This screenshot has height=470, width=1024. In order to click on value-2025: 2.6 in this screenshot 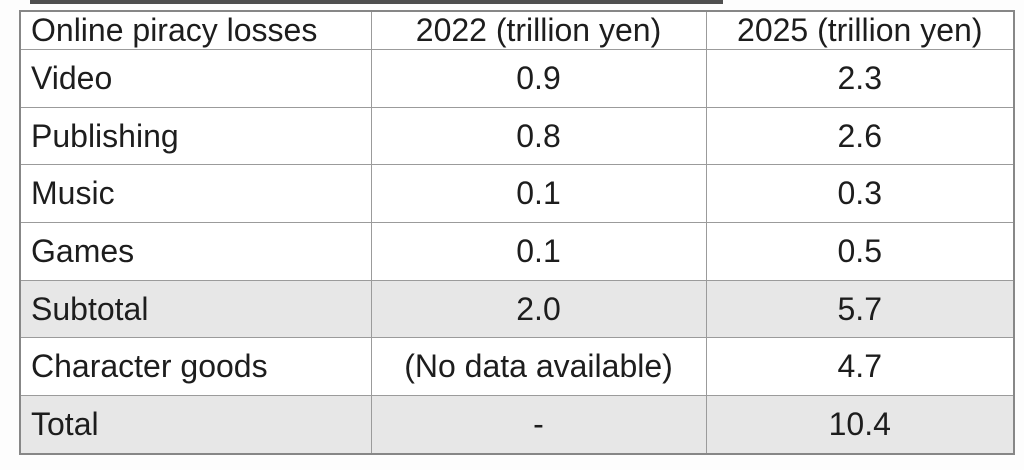, I will do `click(860, 136)`.